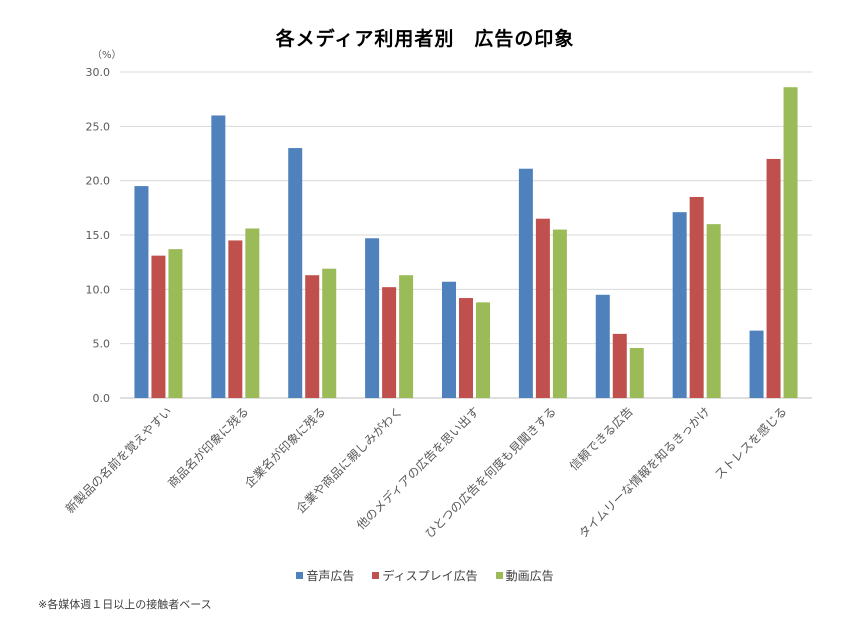  Describe the element at coordinates (425, 39) in the screenshot. I see `chart-title: 各メディア利用者別 広告の印象` at that location.